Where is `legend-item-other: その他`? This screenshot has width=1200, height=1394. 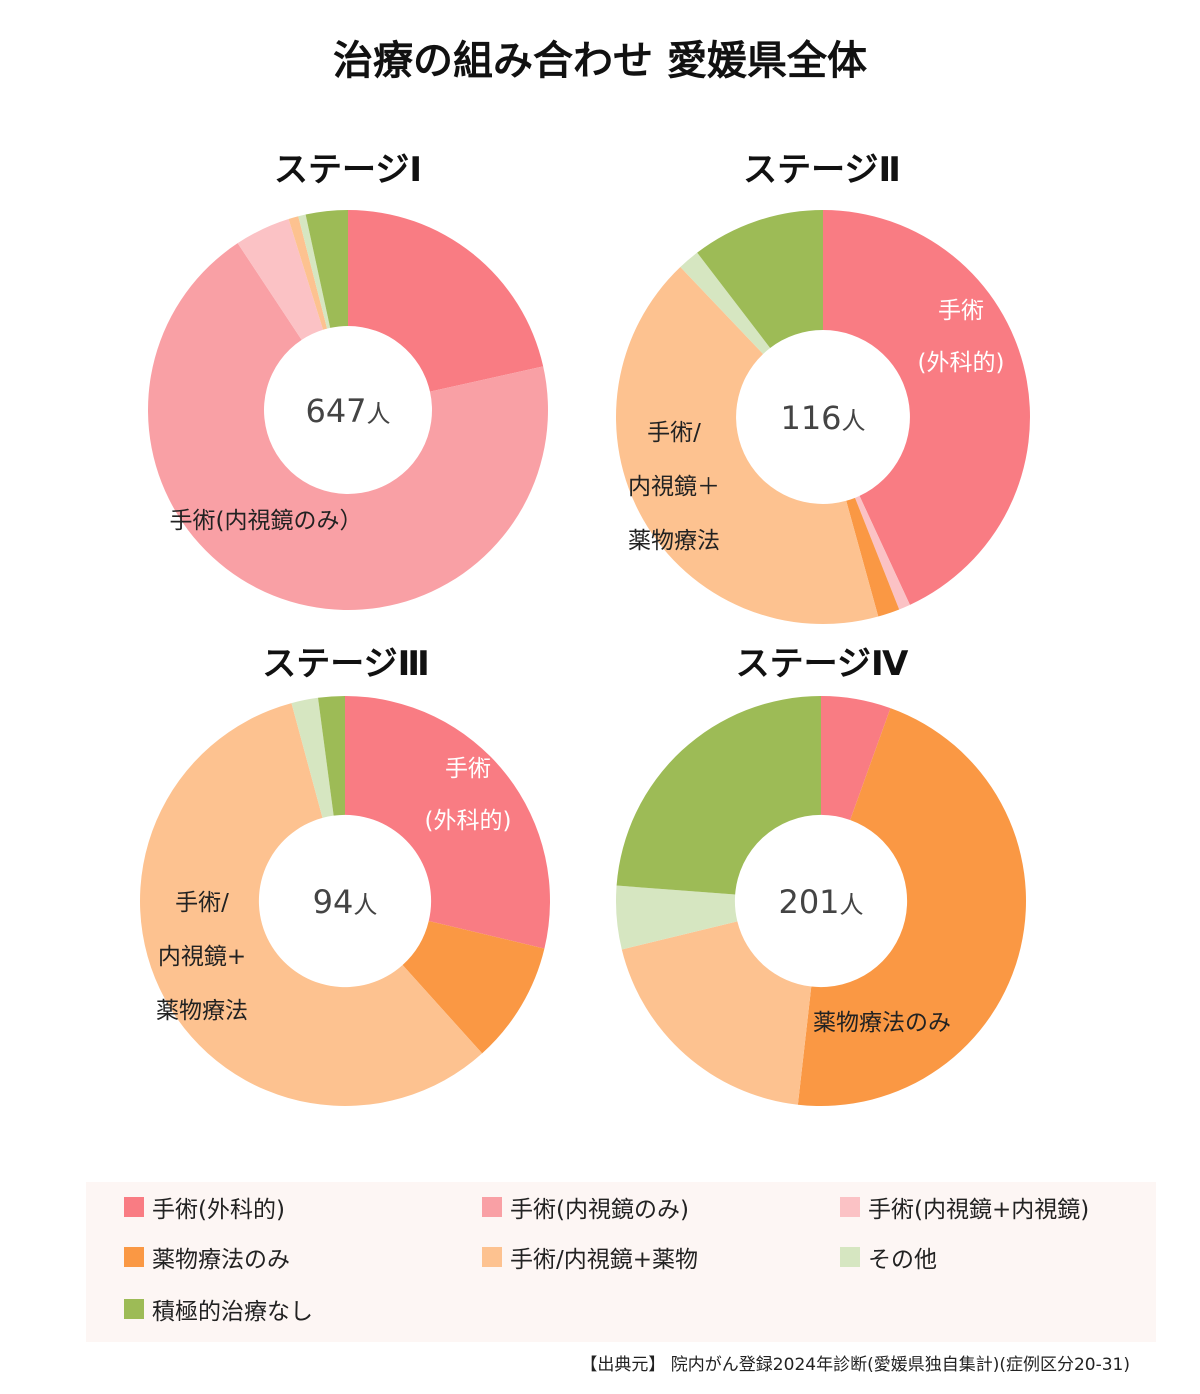 legend-item-other: その他 is located at coordinates (888, 1257).